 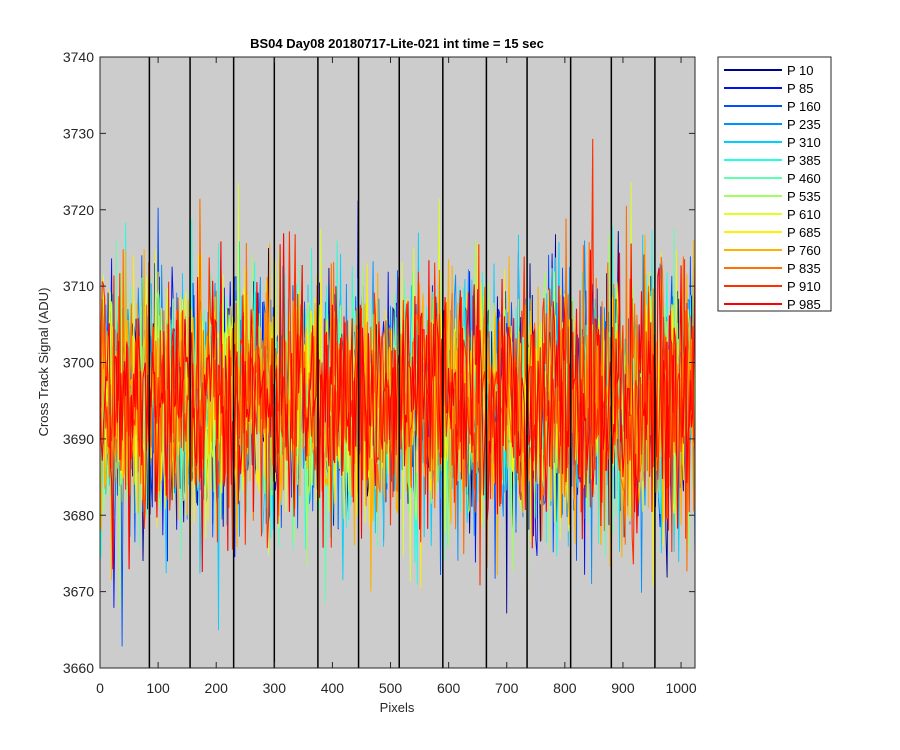 What do you see at coordinates (623, 688) in the screenshot?
I see `x-tick-label: 900` at bounding box center [623, 688].